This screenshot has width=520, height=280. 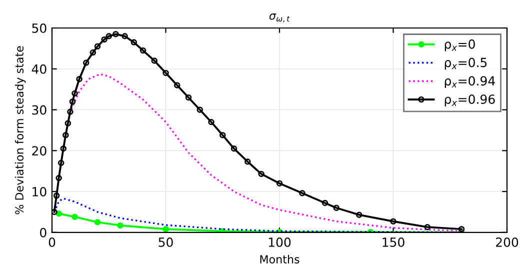 I want to click on y-tick-label: 40, so click(x=39, y=69).